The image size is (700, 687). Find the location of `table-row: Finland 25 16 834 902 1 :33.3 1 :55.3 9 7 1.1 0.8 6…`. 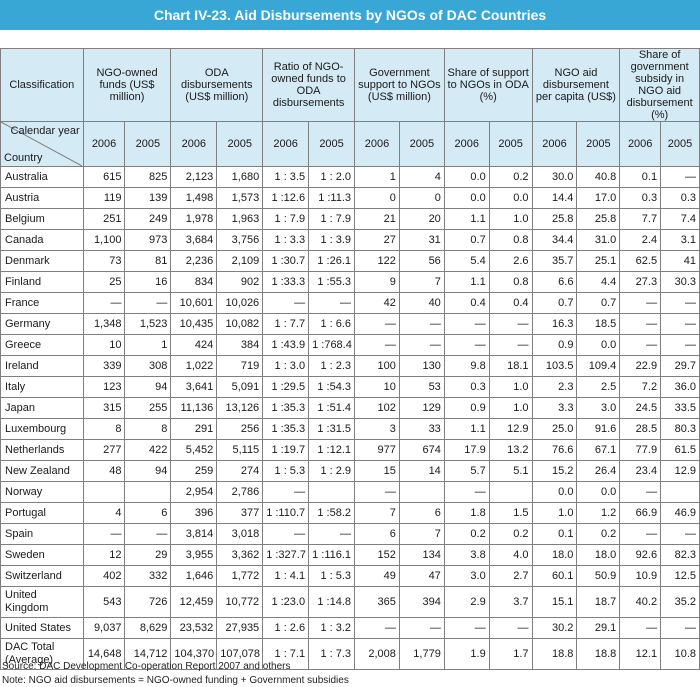

table-row: Finland 25 16 834 902 1 :33.3 1 :55.3 9 7 1.1 0.8 6… is located at coordinates (350, 282).